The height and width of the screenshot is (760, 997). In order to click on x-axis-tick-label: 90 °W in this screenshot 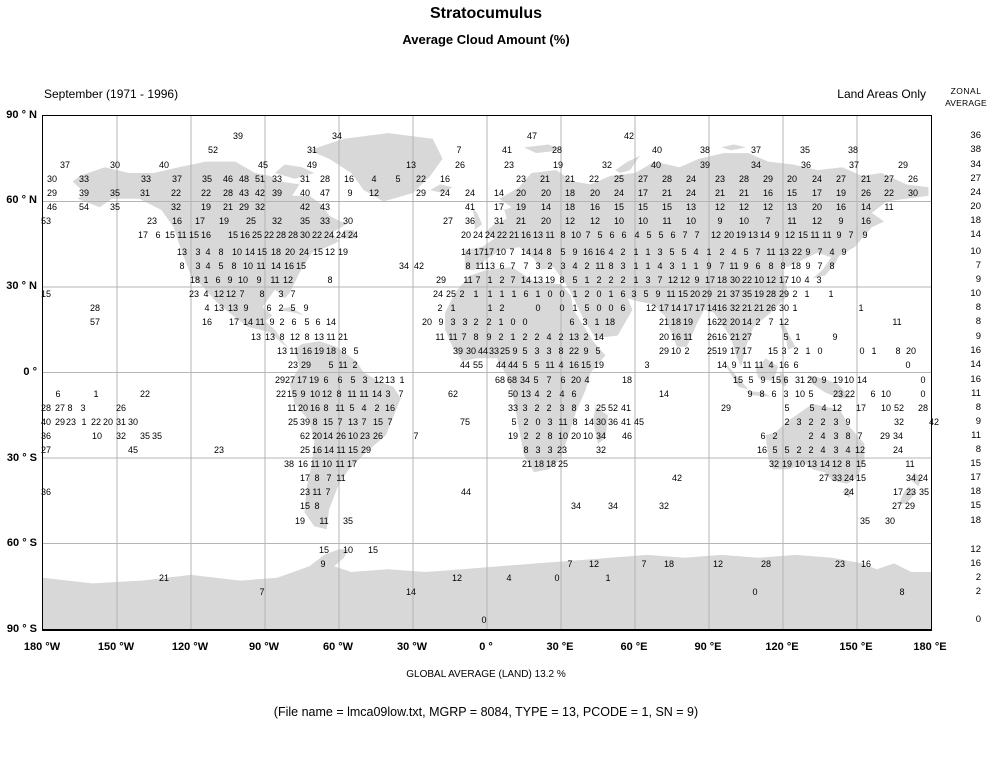, I will do `click(264, 647)`.